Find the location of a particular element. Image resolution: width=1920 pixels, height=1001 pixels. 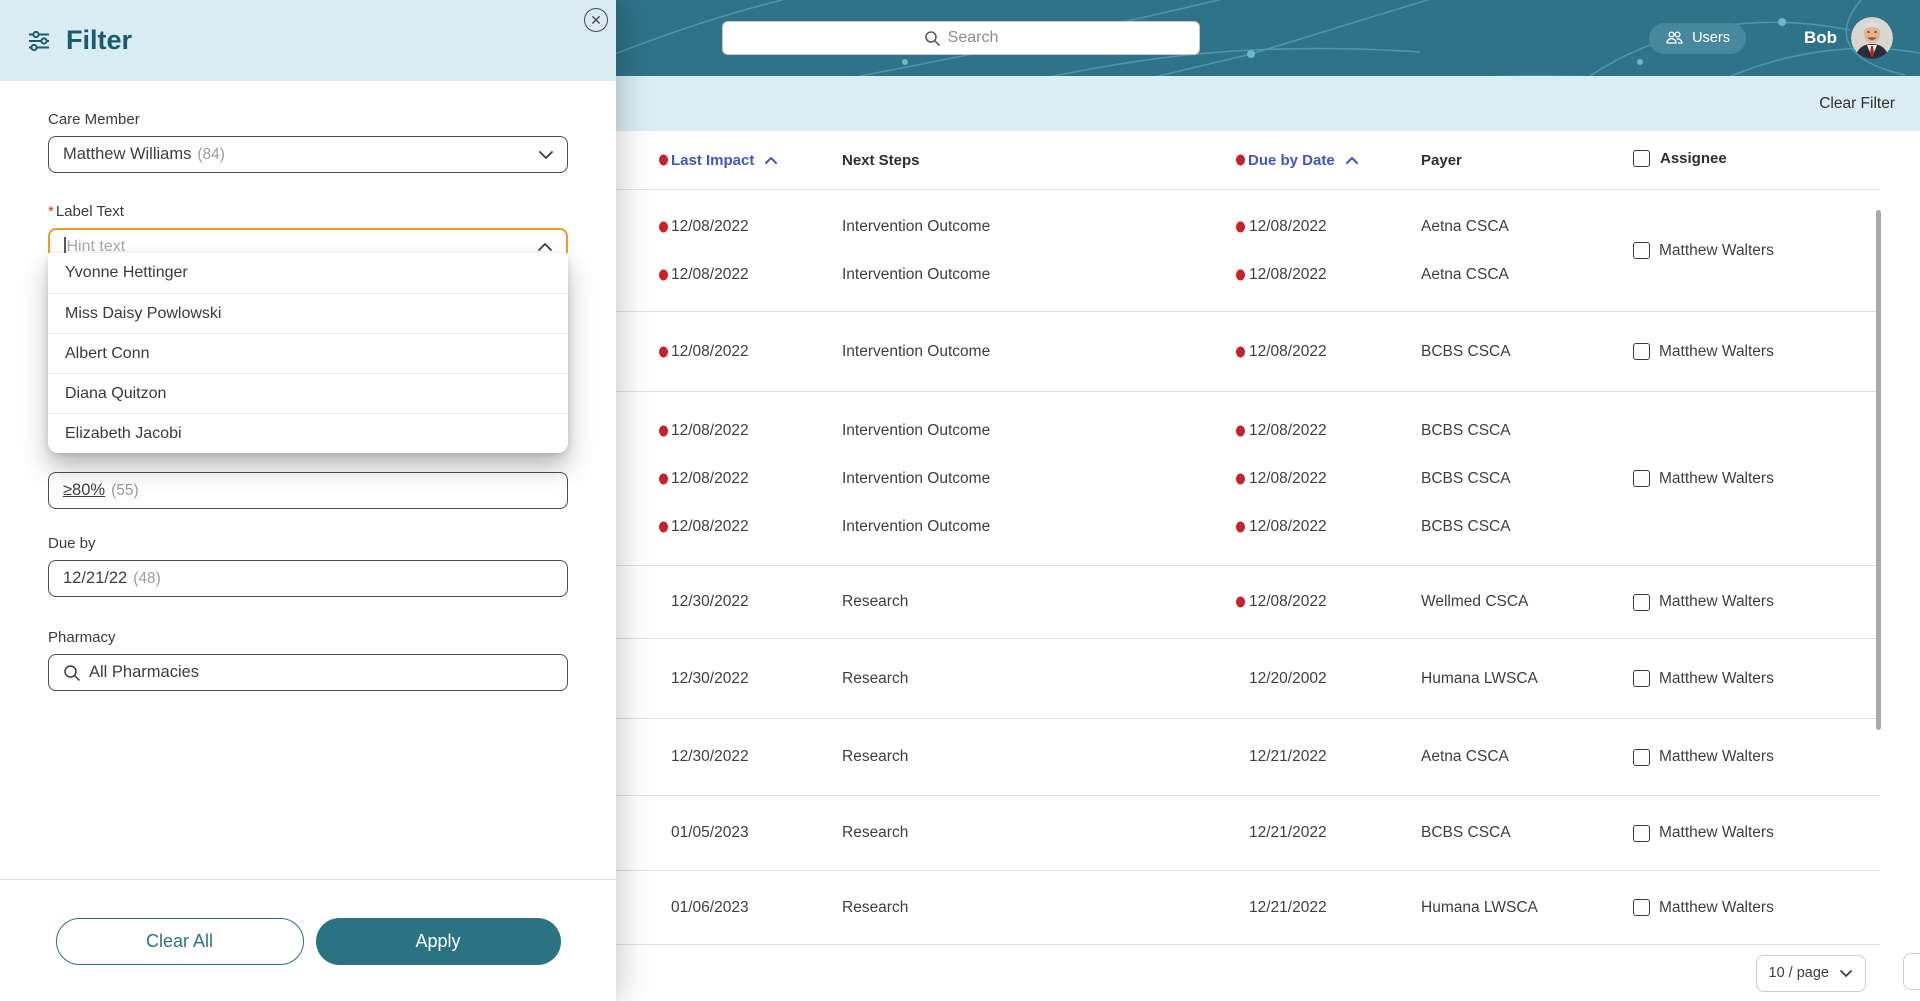

close-icon: ✕ is located at coordinates (596, 20).